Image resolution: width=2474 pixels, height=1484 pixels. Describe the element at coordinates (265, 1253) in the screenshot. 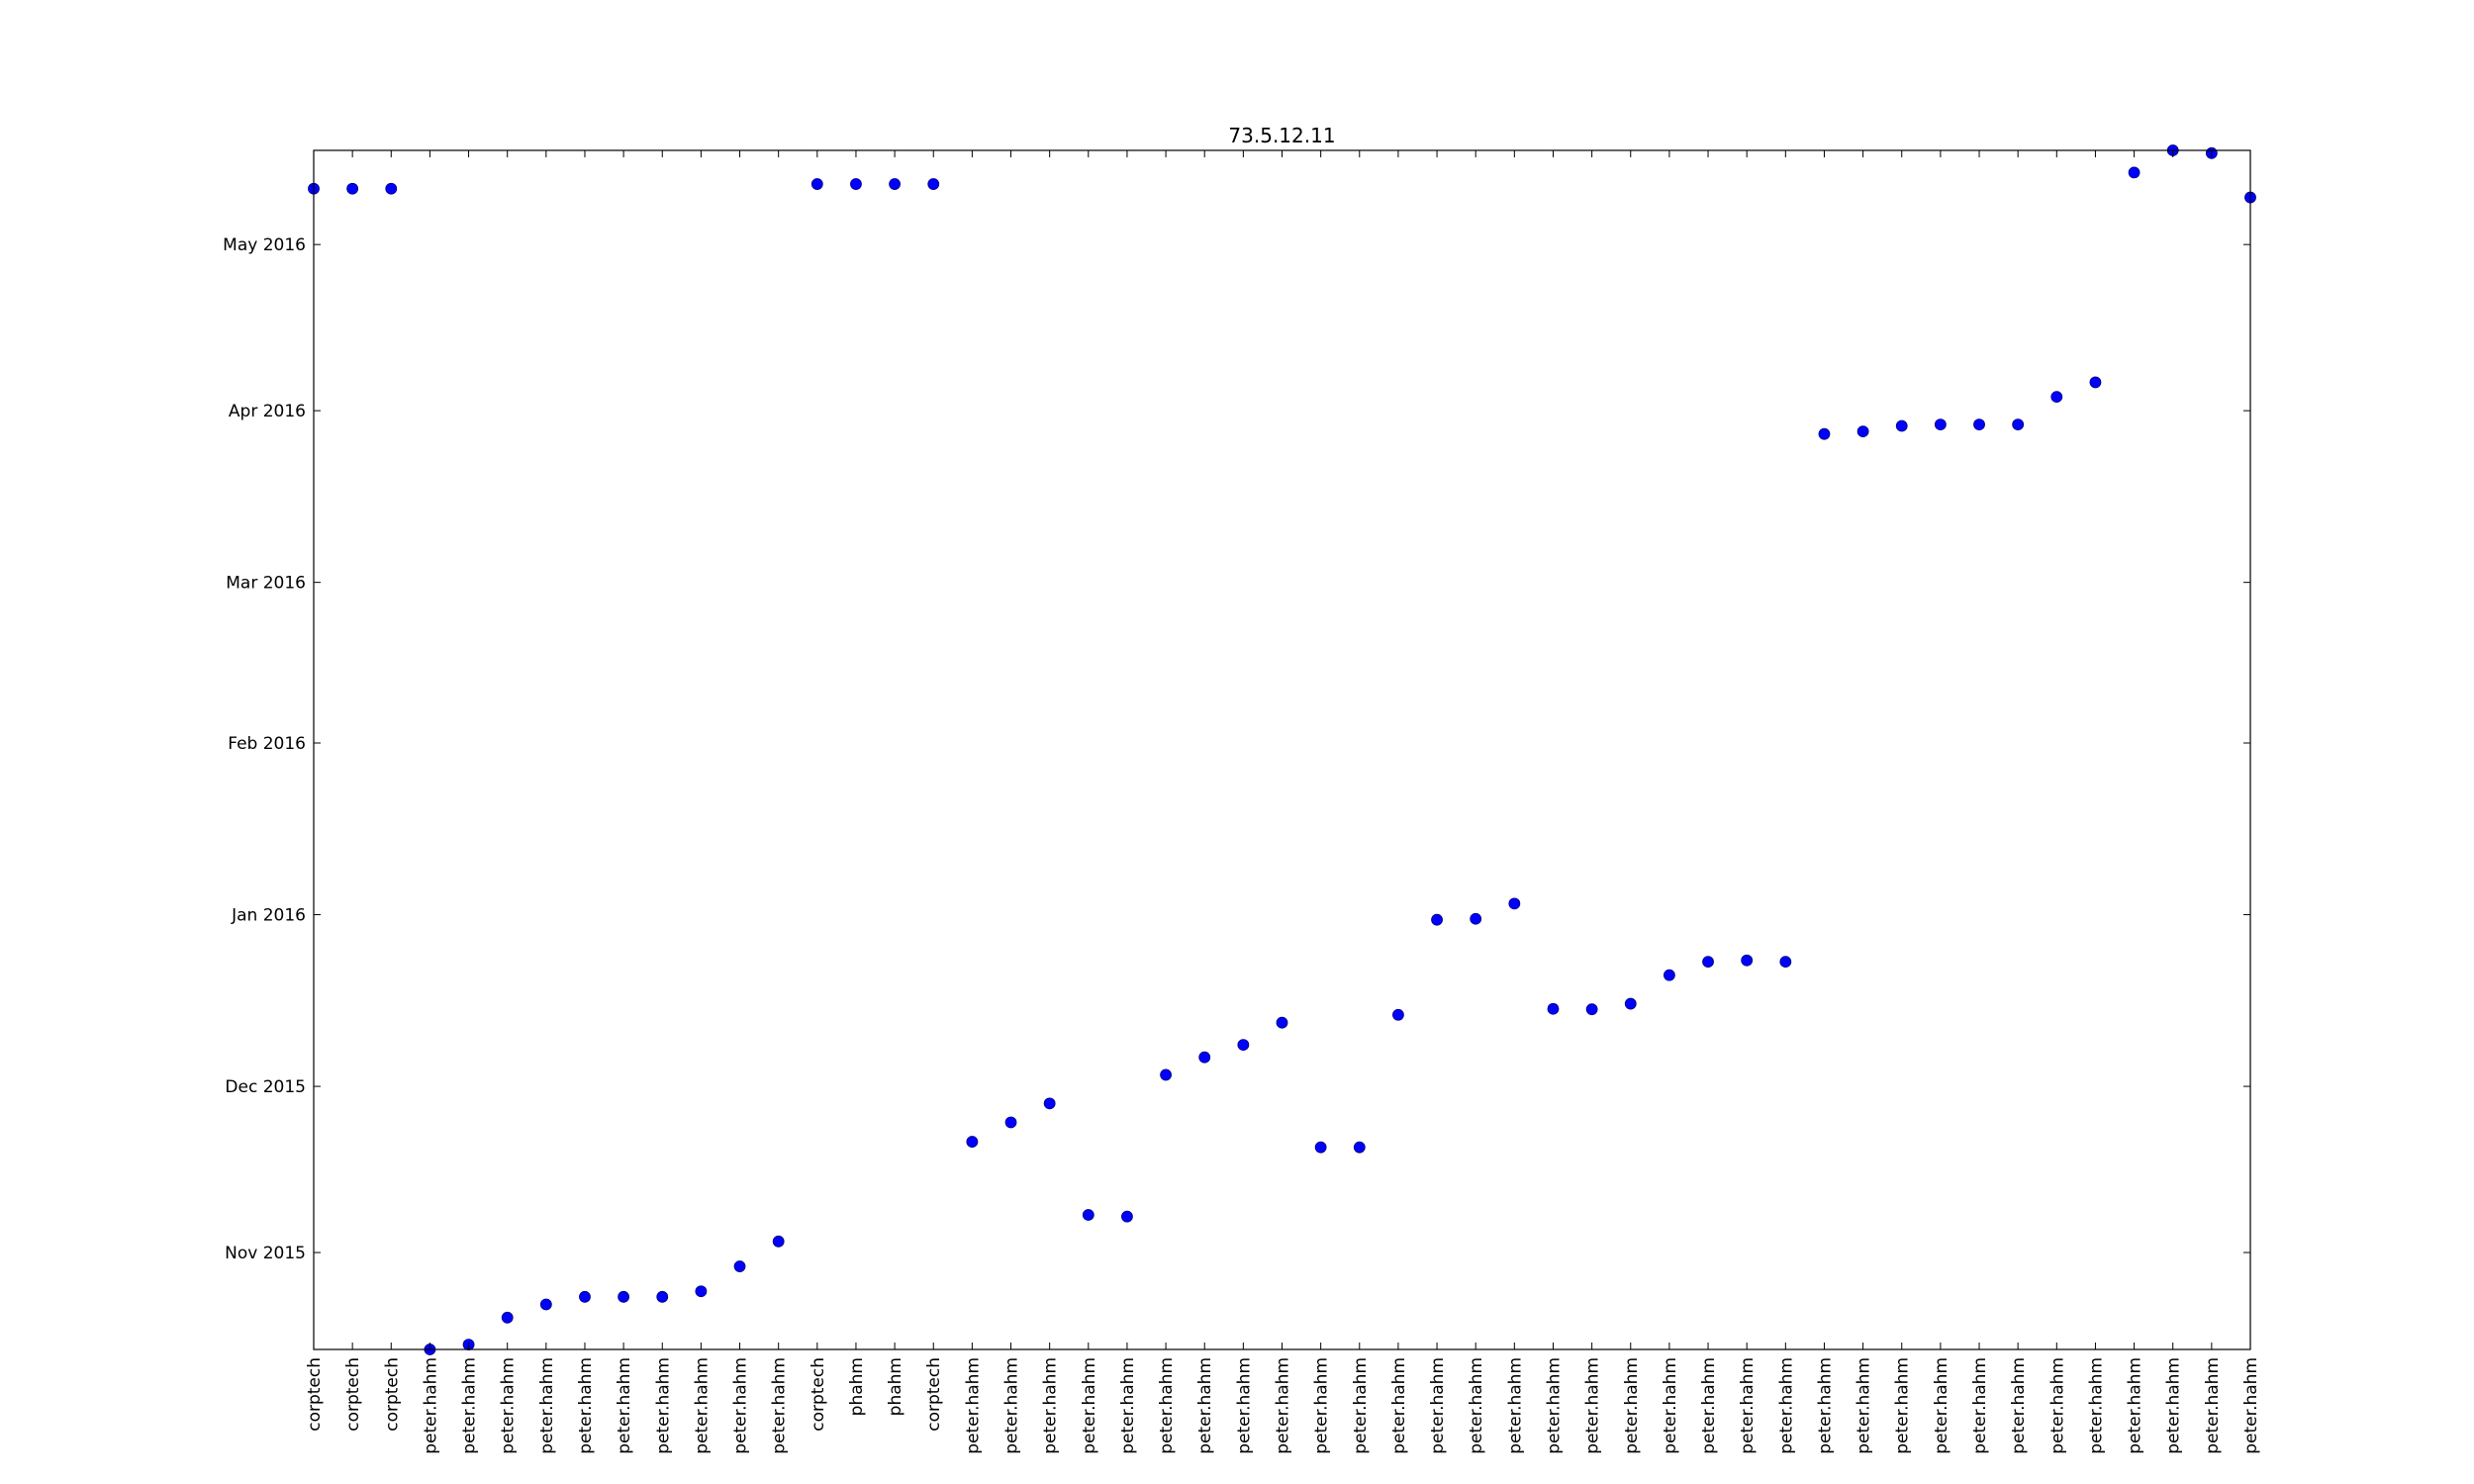

I see `y-tick-label: Nov 2015` at that location.